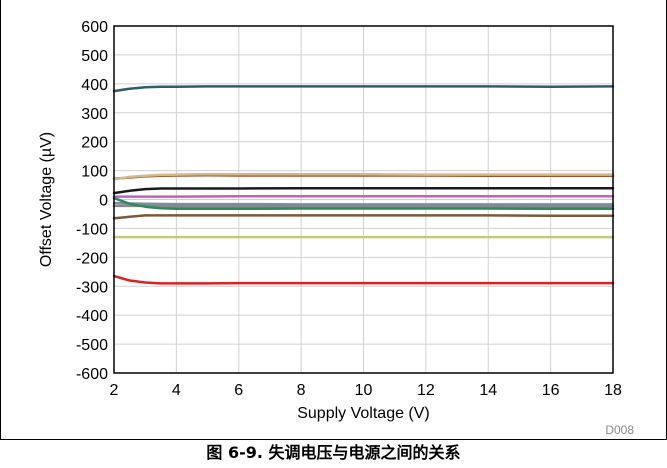 The height and width of the screenshot is (468, 667). I want to click on y-tick-label: 600, so click(94, 27).